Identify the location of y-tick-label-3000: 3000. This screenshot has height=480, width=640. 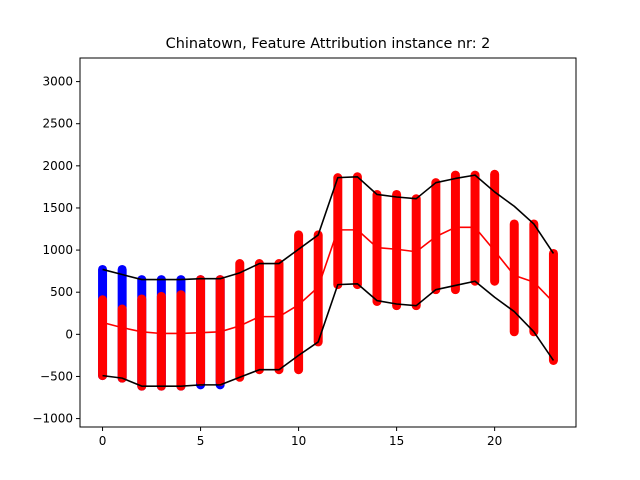
(57, 82).